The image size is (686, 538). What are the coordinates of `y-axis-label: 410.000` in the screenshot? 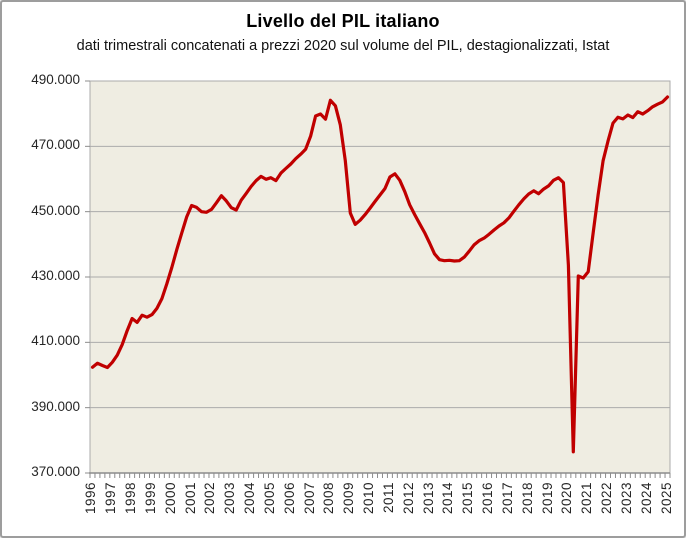 It's located at (55, 341).